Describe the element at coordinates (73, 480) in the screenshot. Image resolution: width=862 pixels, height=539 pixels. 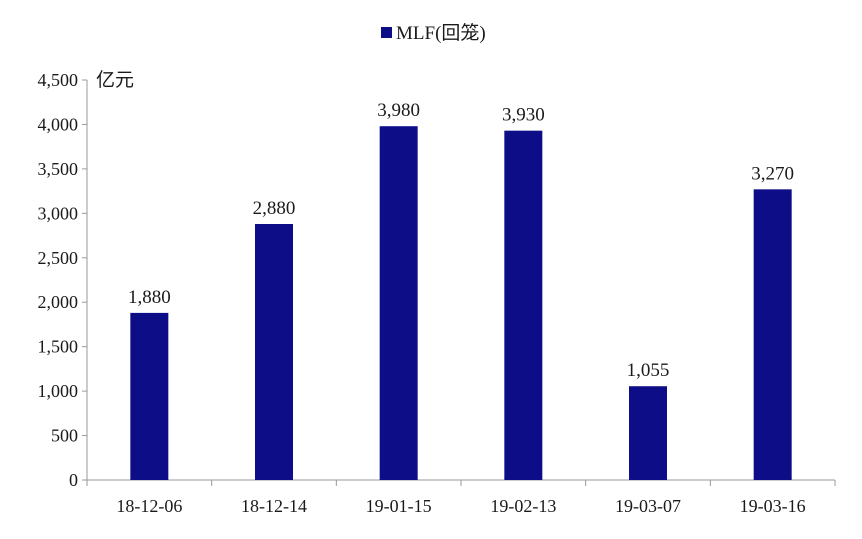
I see `y-tick-label: 0` at that location.